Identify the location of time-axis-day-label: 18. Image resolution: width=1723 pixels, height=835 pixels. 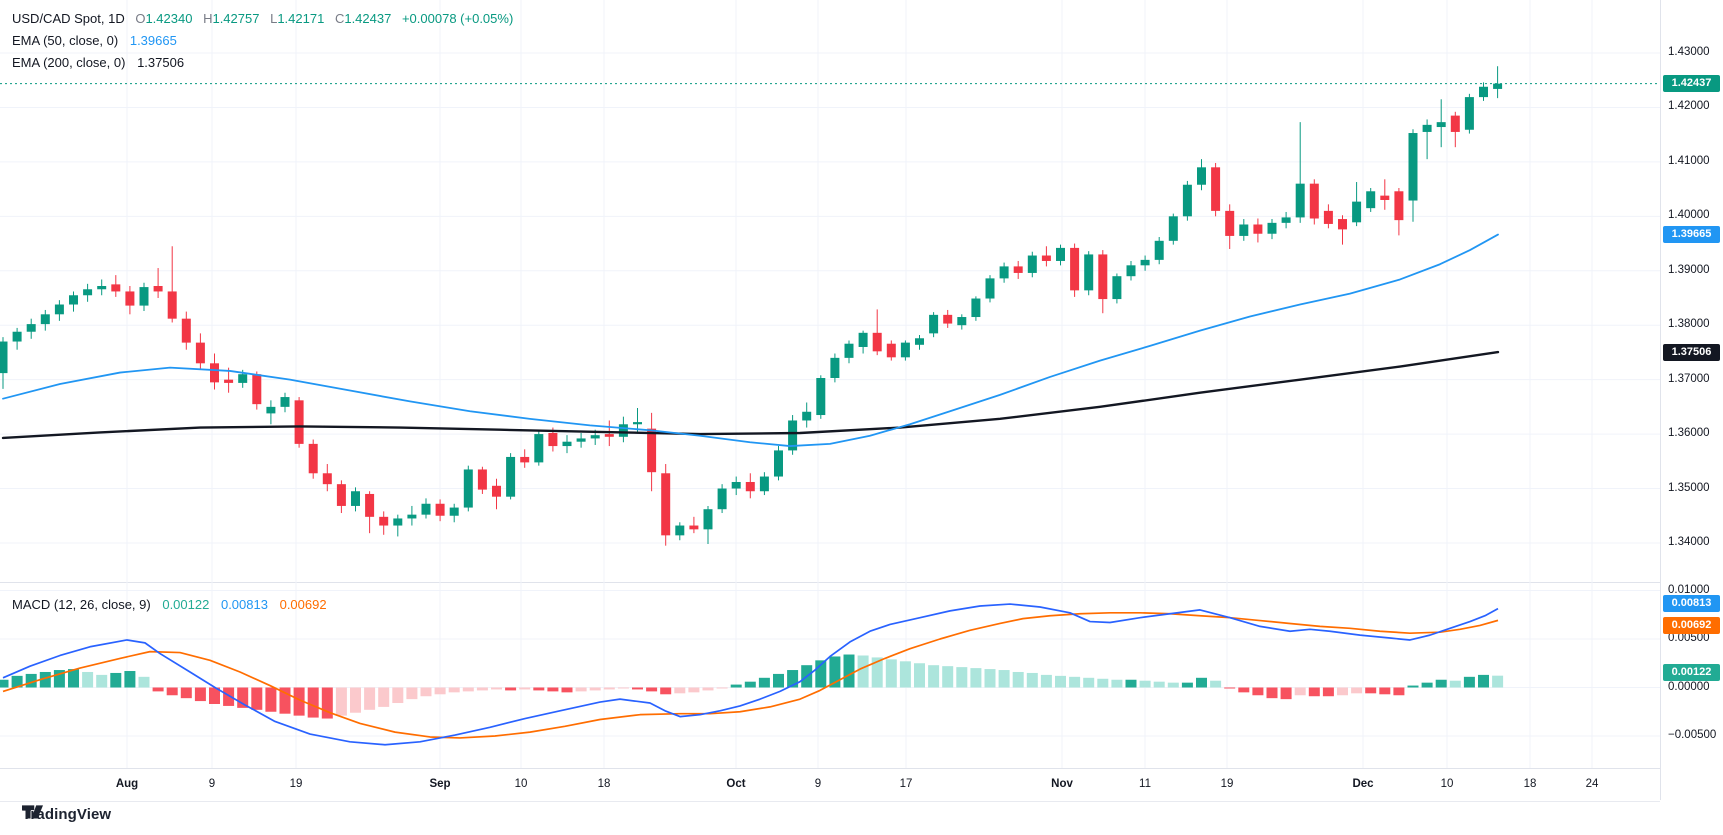
(604, 784).